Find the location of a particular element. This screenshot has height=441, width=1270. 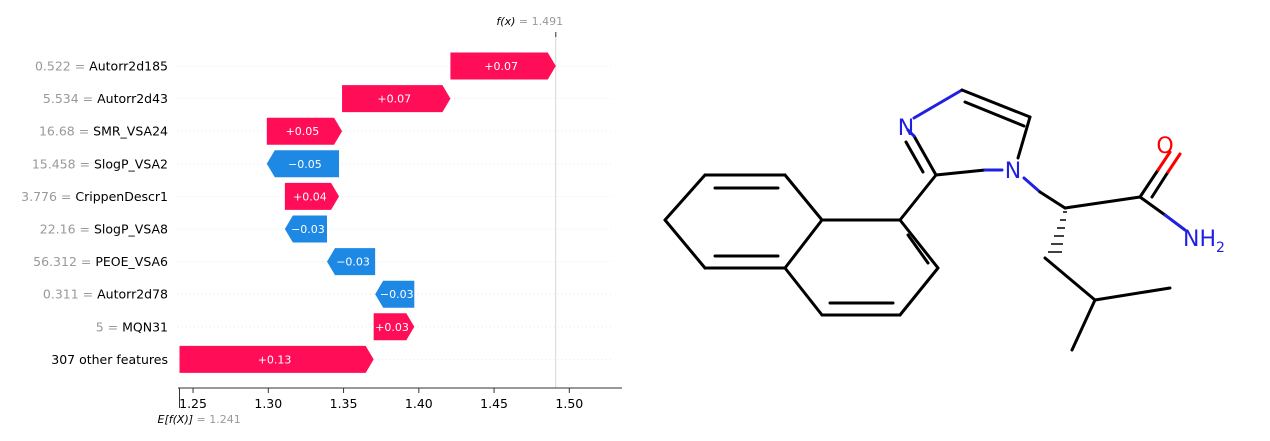

atom-label-nh2: NH2 is located at coordinates (1204, 241).